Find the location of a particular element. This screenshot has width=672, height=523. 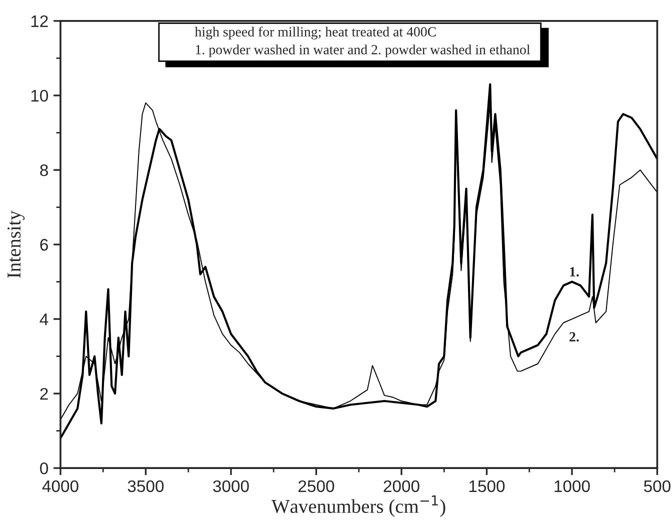

x-tick-label: 1000 is located at coordinates (572, 486).